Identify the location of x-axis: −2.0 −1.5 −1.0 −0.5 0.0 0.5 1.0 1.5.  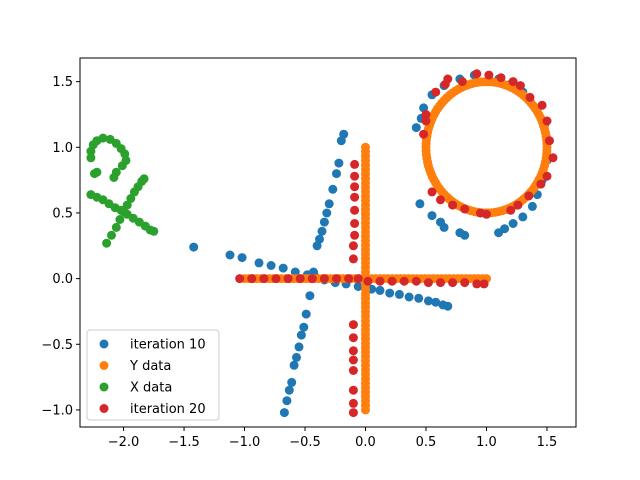
(333, 438).